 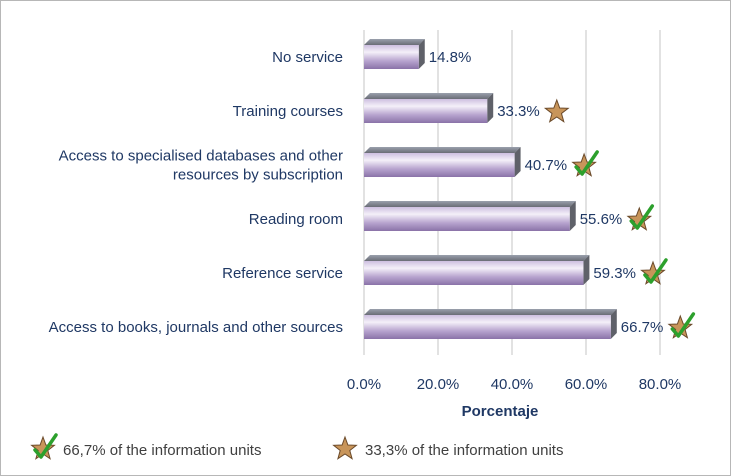 I want to click on x-tick-label-2: 40.0%, so click(x=512, y=384).